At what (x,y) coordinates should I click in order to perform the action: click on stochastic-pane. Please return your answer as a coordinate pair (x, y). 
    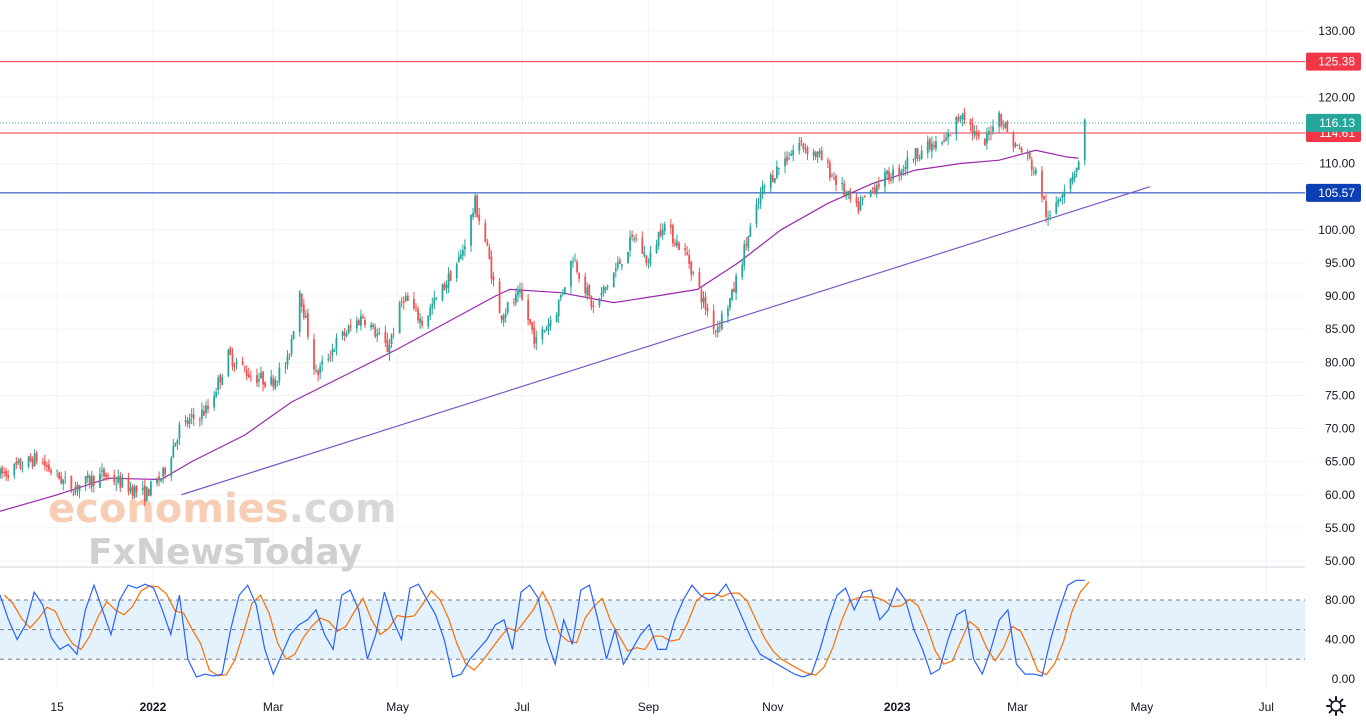
    Looking at the image, I should click on (652, 628).